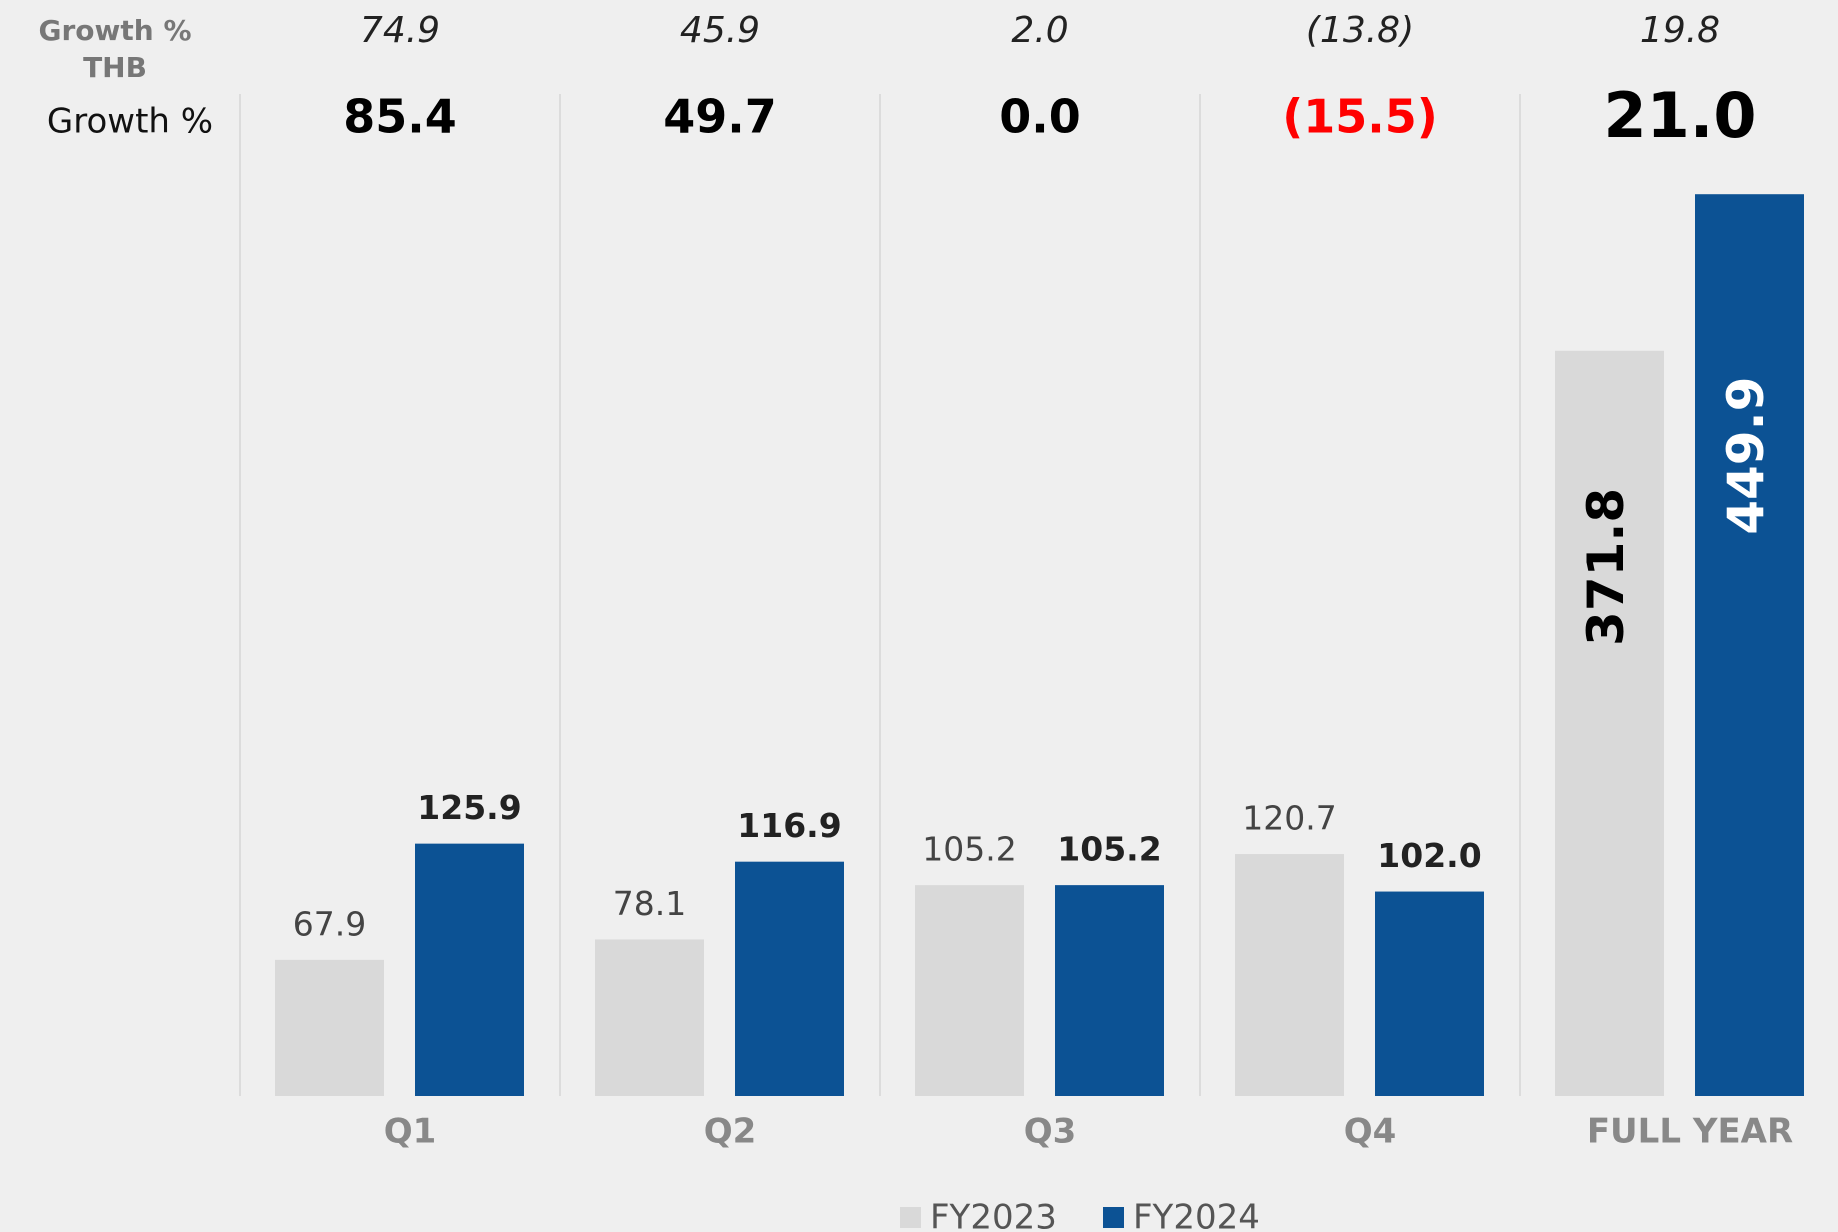 This screenshot has height=1232, width=1838. I want to click on growth-value: 0.0, so click(1040, 117).